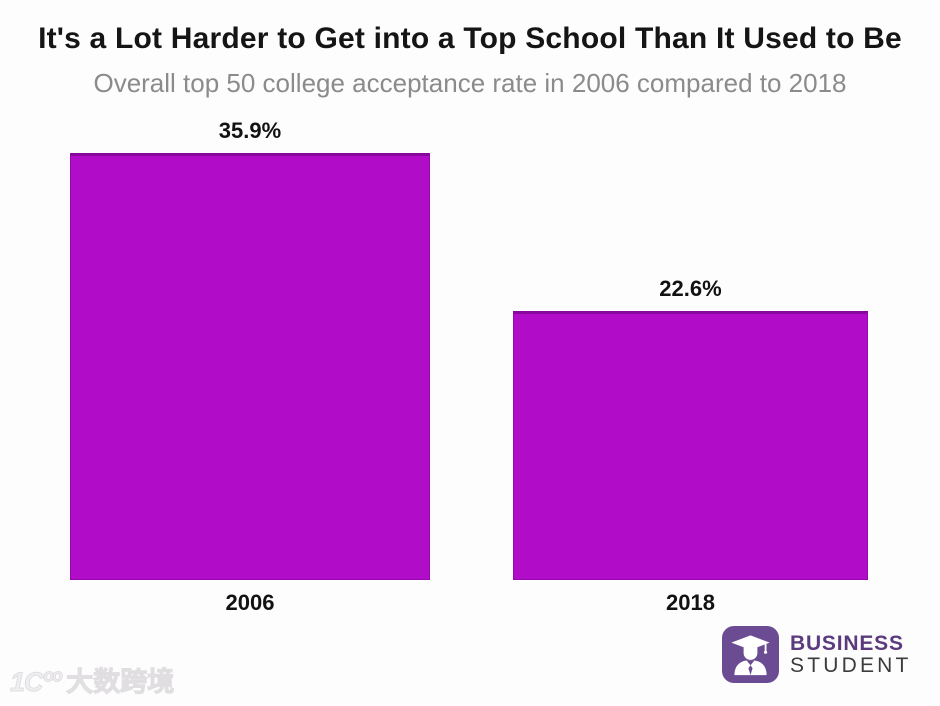  I want to click on brand-wordmark: BUSINESS STUDENT, so click(851, 654).